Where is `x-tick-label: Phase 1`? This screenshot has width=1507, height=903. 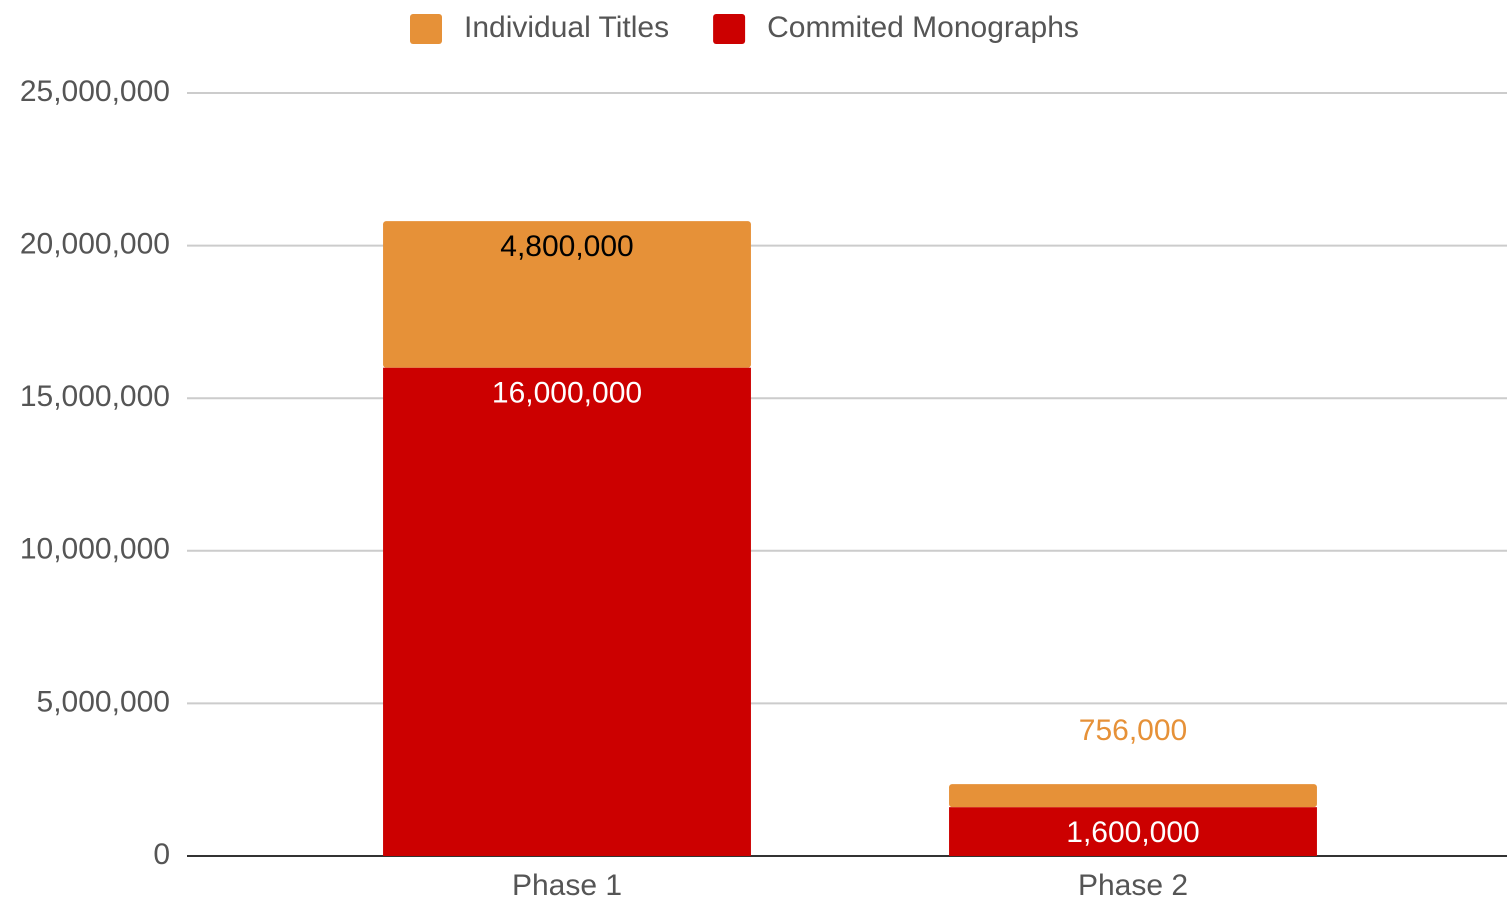 x-tick-label: Phase 1 is located at coordinates (567, 885).